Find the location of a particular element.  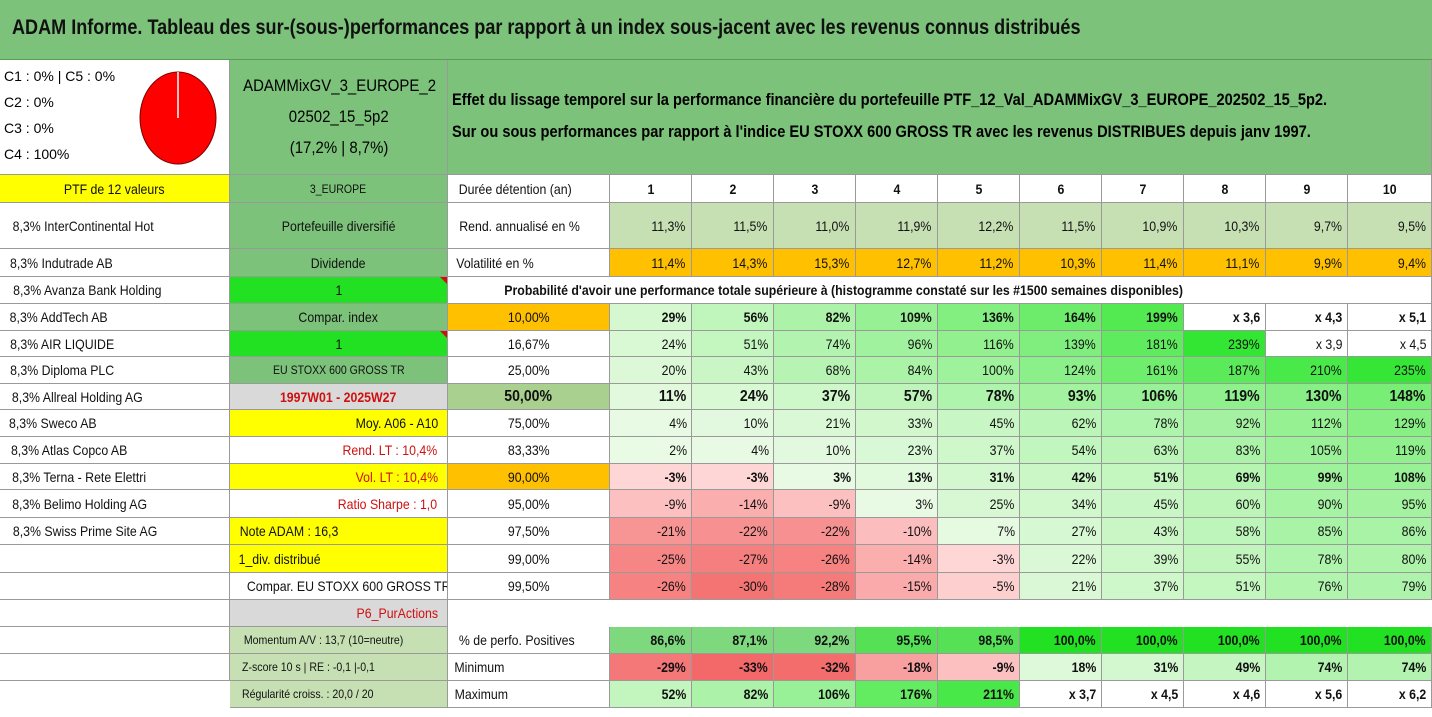

probability-value-5-7: 78% is located at coordinates (1143, 423).